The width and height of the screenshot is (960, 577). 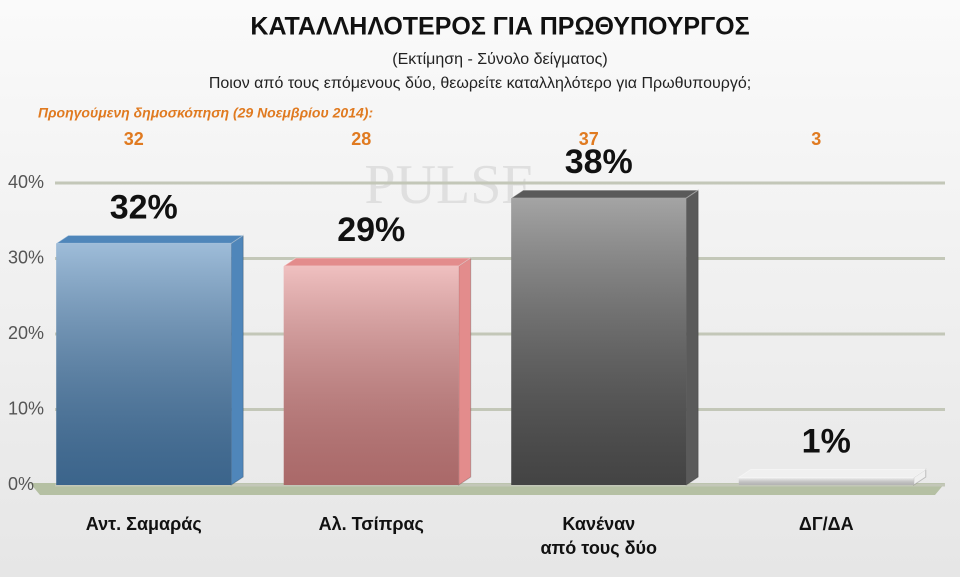 I want to click on chart-title: ΚΑΤΑΛΛΗΛΟΤΕΡΟΣ ΓΙΑ ΠΡΩΘΥΠΟΥΡΓΟΣ, so click(x=499, y=27).